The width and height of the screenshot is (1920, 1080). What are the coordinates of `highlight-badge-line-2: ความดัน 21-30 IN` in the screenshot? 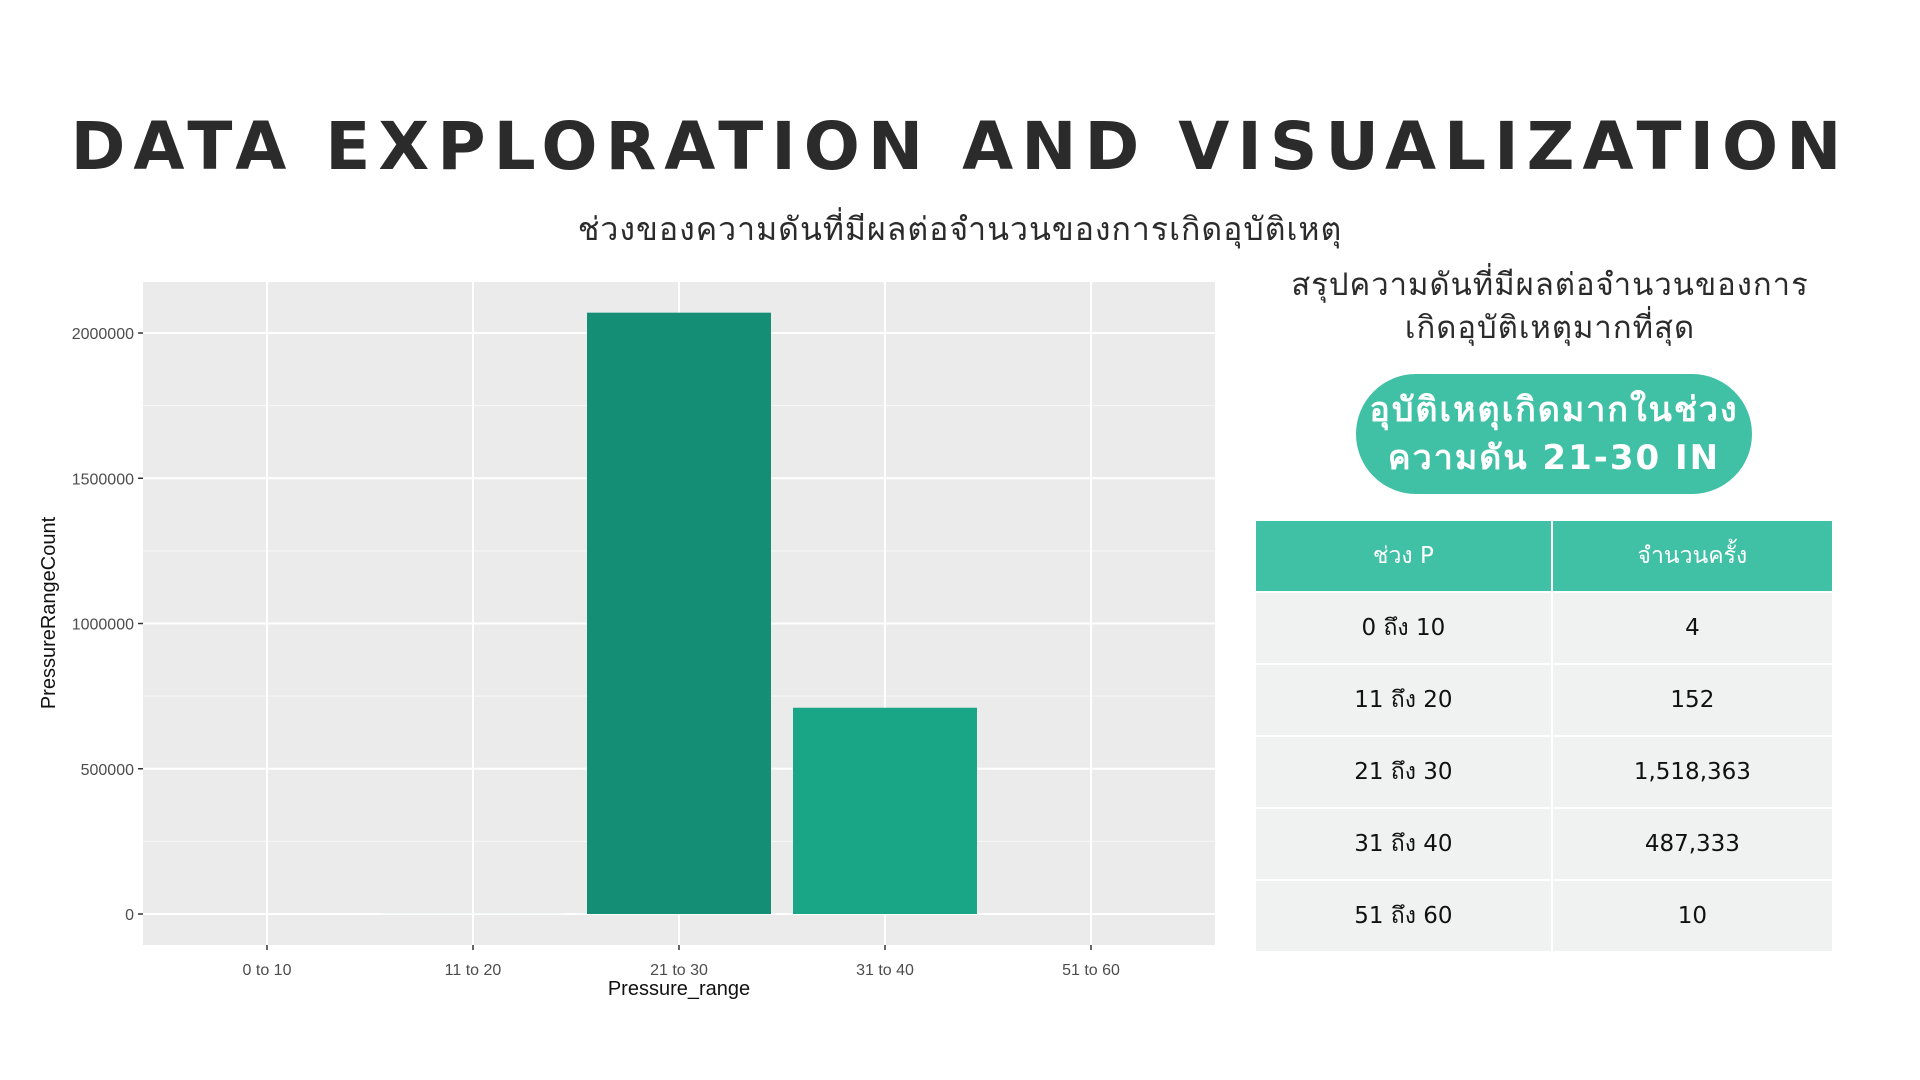 It's located at (1554, 458).